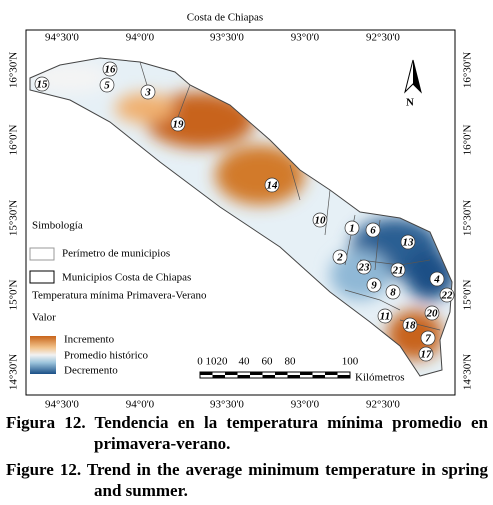  I want to click on north-arrow, so click(413, 76).